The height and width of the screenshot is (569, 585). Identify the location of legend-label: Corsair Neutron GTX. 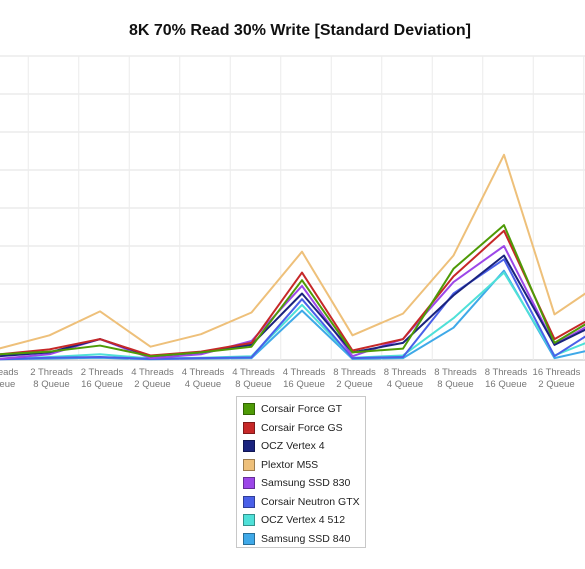
(310, 501).